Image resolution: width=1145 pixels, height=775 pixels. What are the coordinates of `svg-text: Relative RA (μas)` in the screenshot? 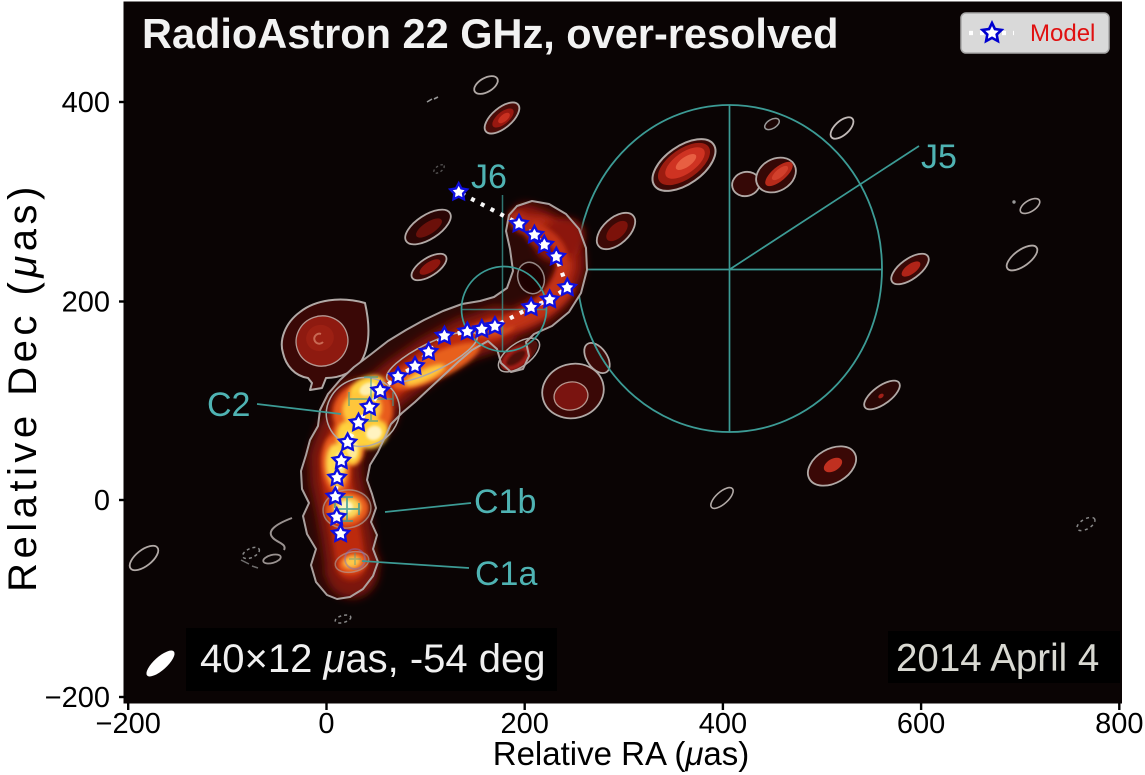 It's located at (621, 753).